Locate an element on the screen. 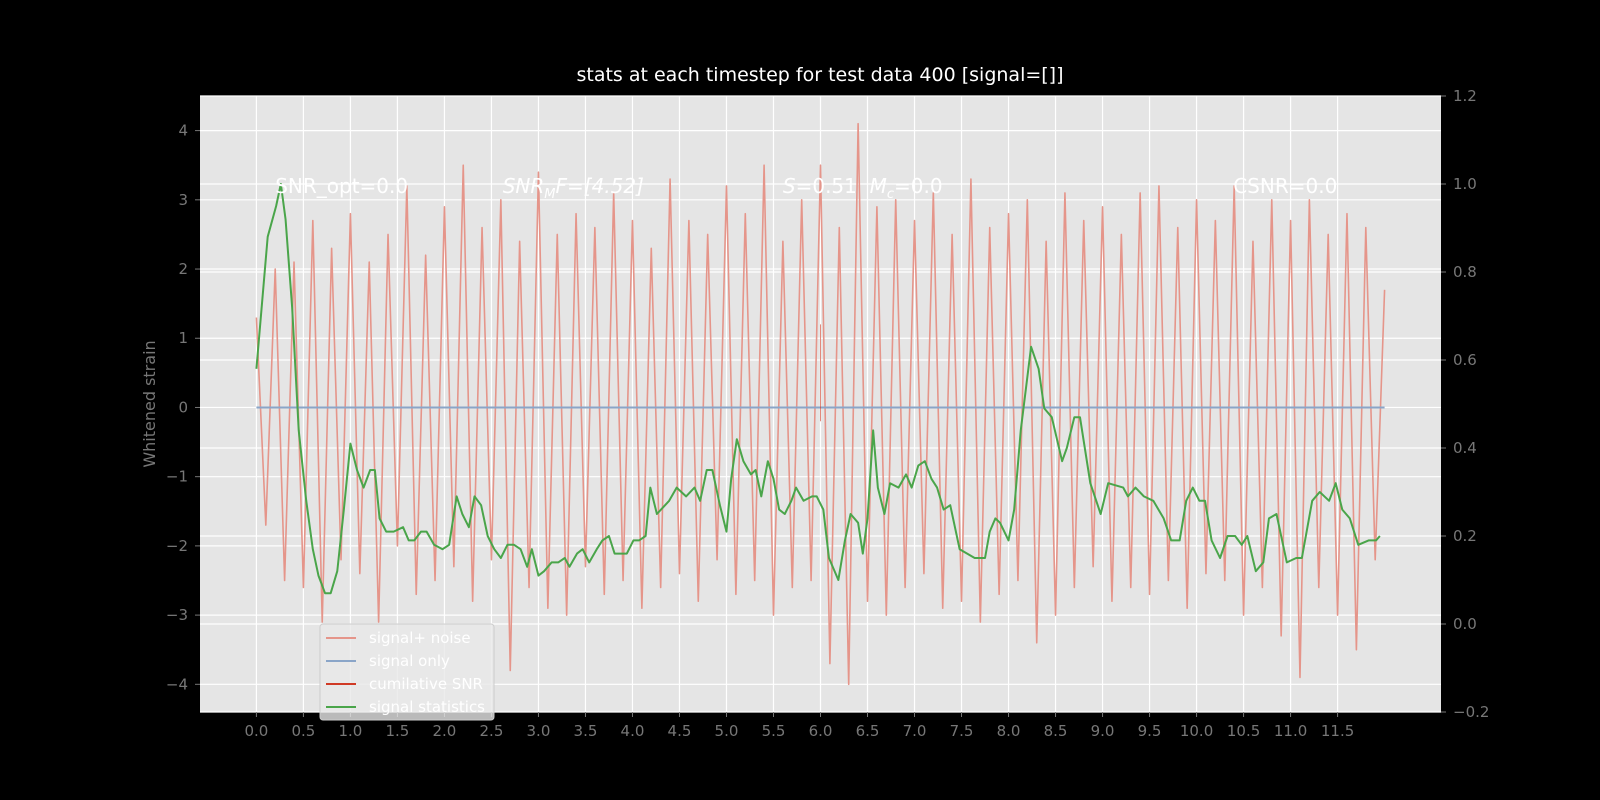 The image size is (1600, 800). legend-label: signal only is located at coordinates (409, 661).